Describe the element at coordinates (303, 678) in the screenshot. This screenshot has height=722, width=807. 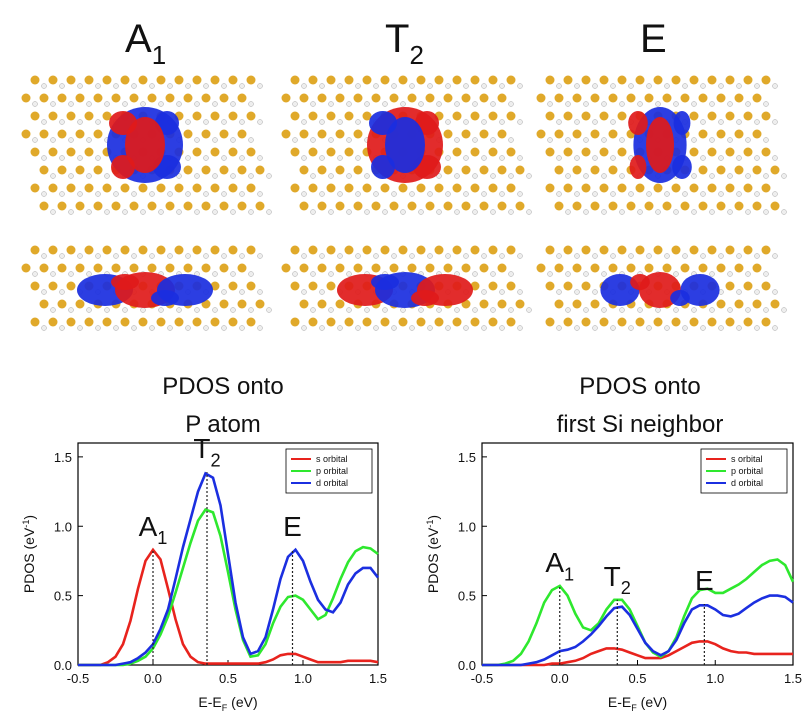
I see `x-tick-label: 1.0` at that location.